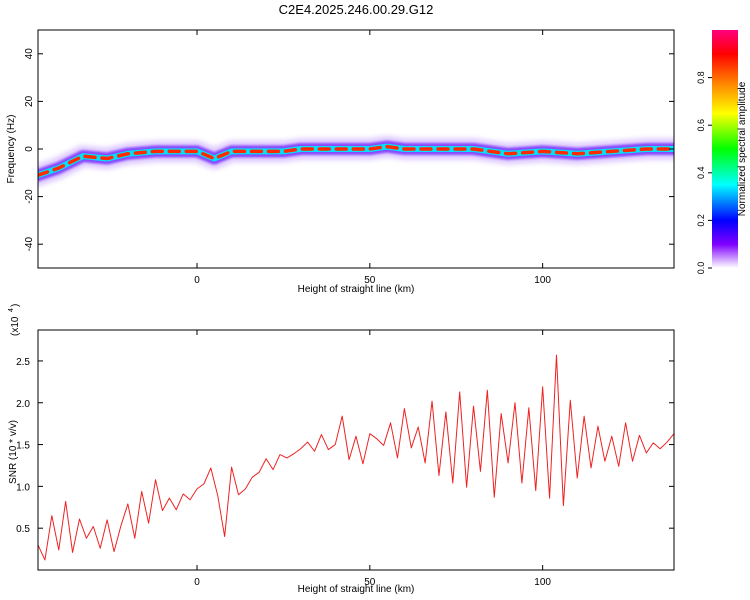 The width and height of the screenshot is (750, 600). I want to click on snr-y-tick-label: 2.5, so click(23, 362).